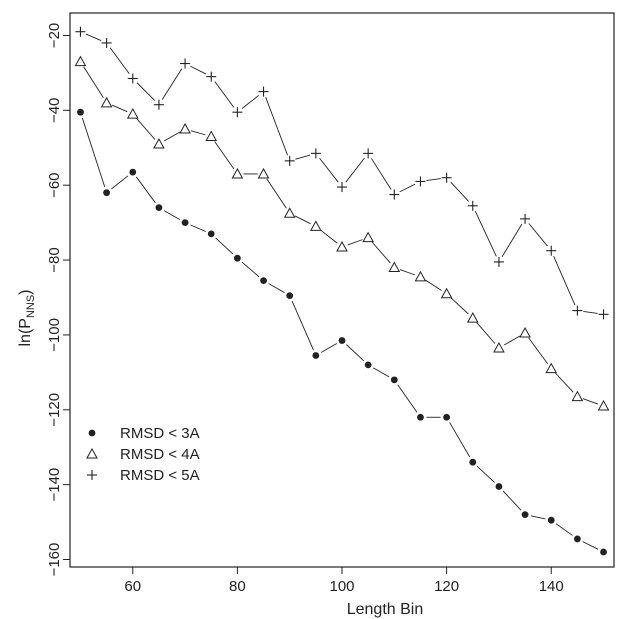 The image size is (621, 619). I want to click on legend-label-3: RMSD < 5A, so click(160, 475).